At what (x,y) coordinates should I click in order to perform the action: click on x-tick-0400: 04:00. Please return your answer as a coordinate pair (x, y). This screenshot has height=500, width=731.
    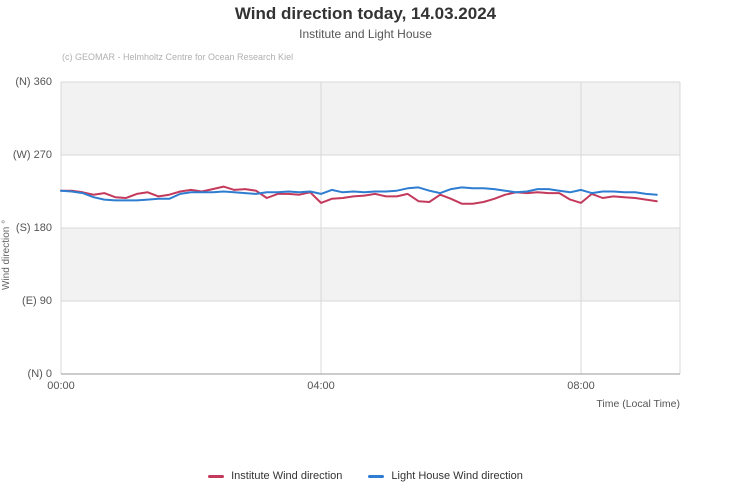
    Looking at the image, I should click on (321, 386).